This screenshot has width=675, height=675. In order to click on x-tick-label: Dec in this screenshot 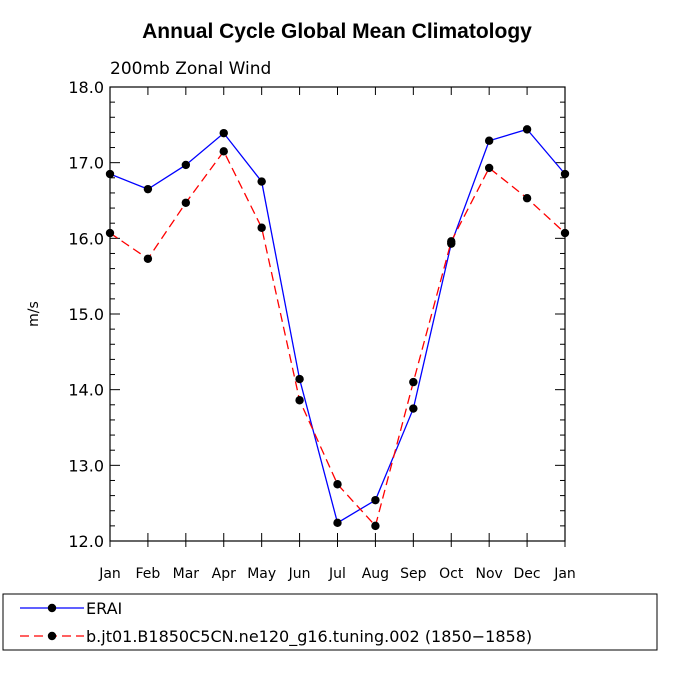, I will do `click(527, 574)`.